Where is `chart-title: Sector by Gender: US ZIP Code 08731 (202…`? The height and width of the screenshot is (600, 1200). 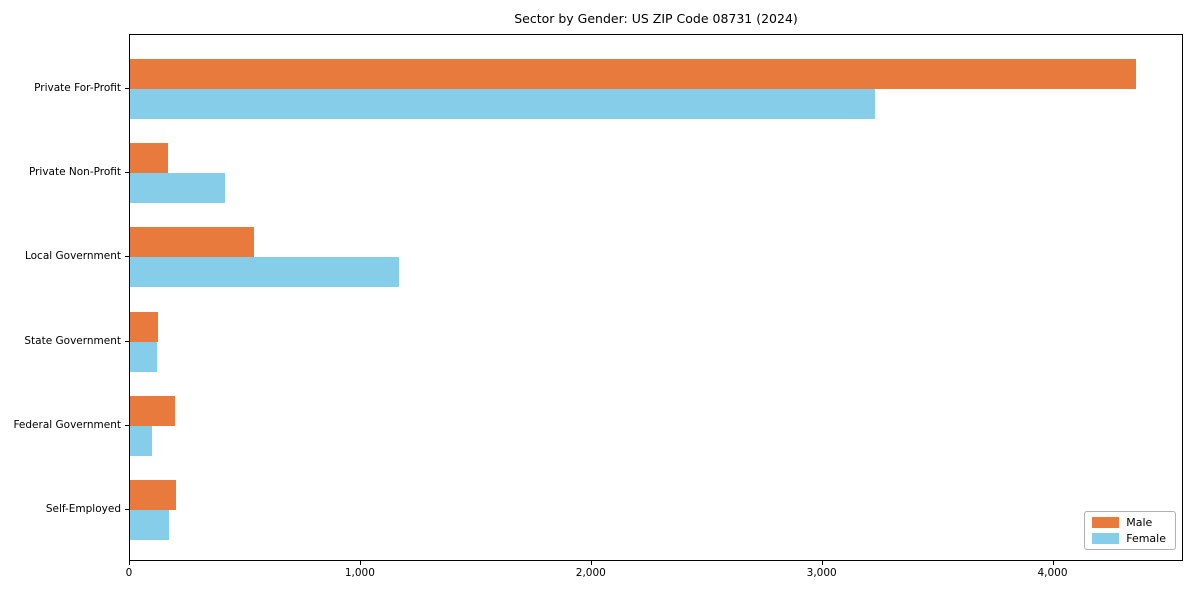
chart-title: Sector by Gender: US ZIP Code 08731 (202… is located at coordinates (656, 18).